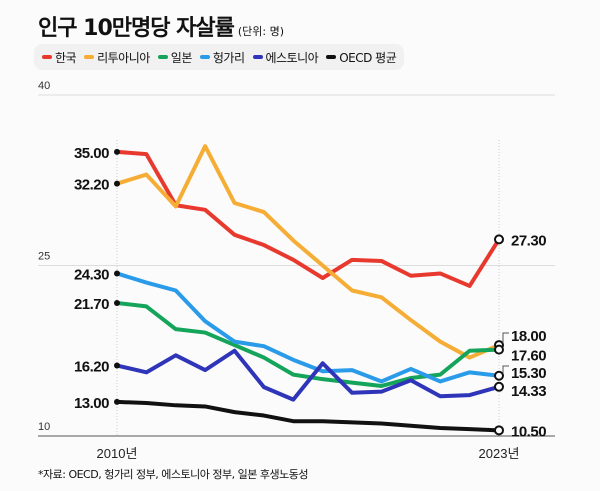 This screenshot has height=491, width=600. I want to click on y-tick-label: 10, so click(44, 427).